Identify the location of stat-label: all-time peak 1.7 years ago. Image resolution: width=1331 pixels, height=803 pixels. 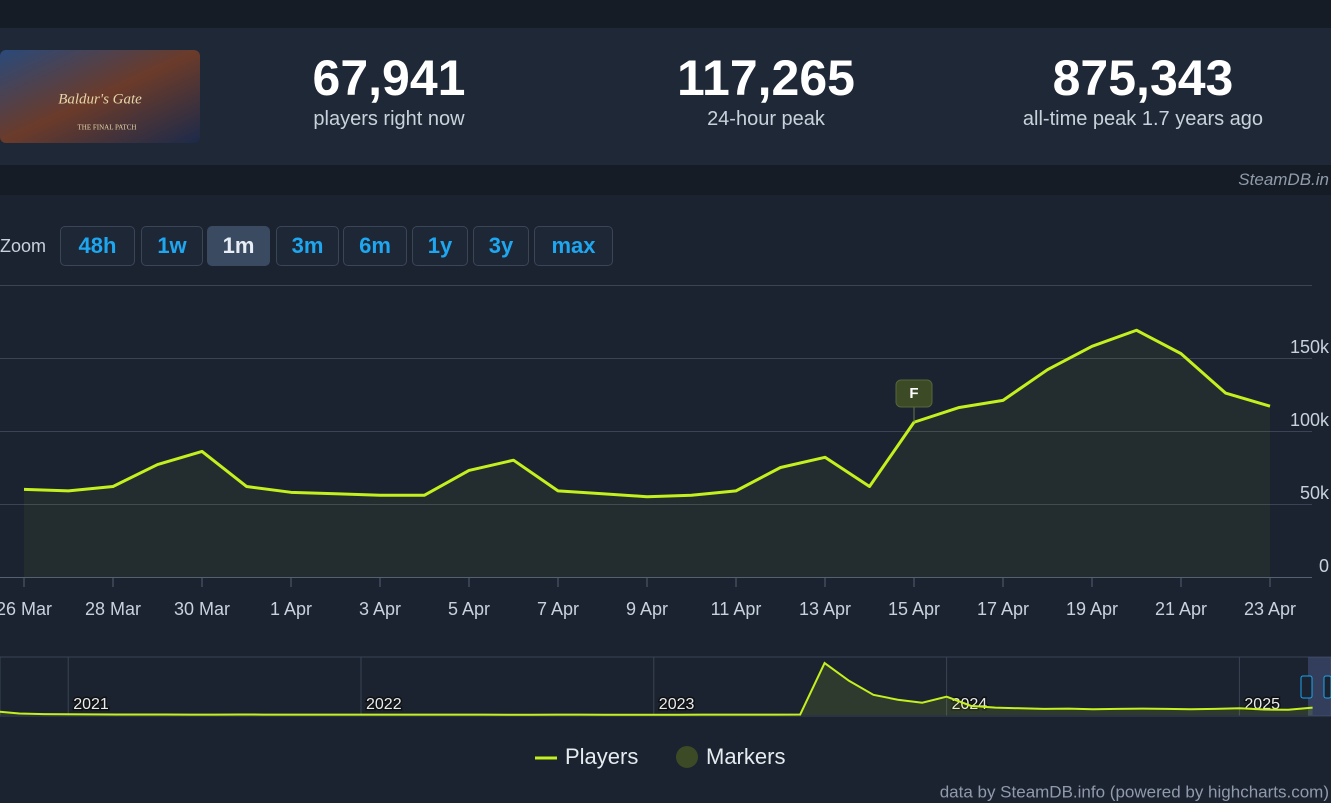
(1143, 119).